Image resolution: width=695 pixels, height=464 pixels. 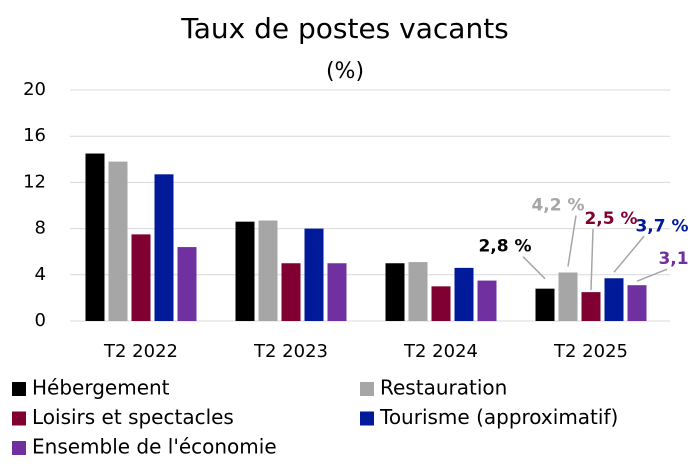 I want to click on legend-label: Restauration, so click(x=443, y=388).